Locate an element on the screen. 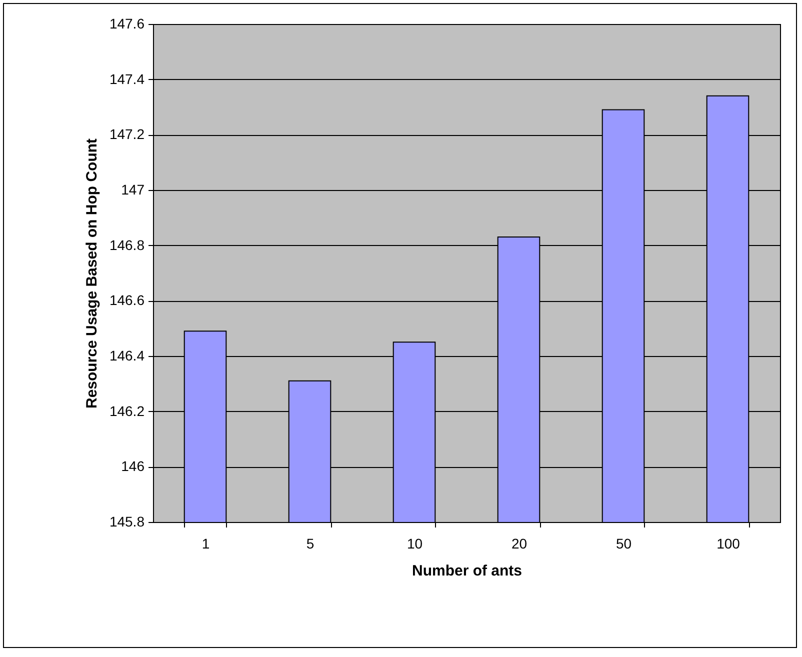  x-tick-label: 1 is located at coordinates (206, 544).